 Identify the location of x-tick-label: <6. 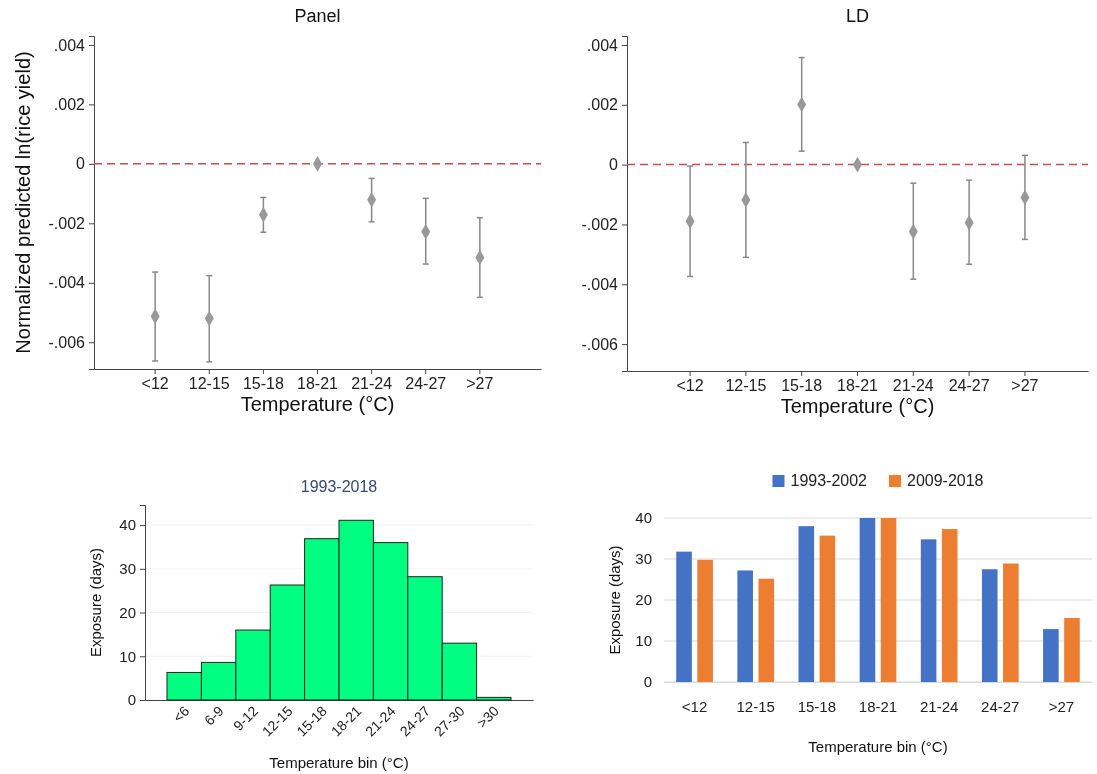
(181, 714).